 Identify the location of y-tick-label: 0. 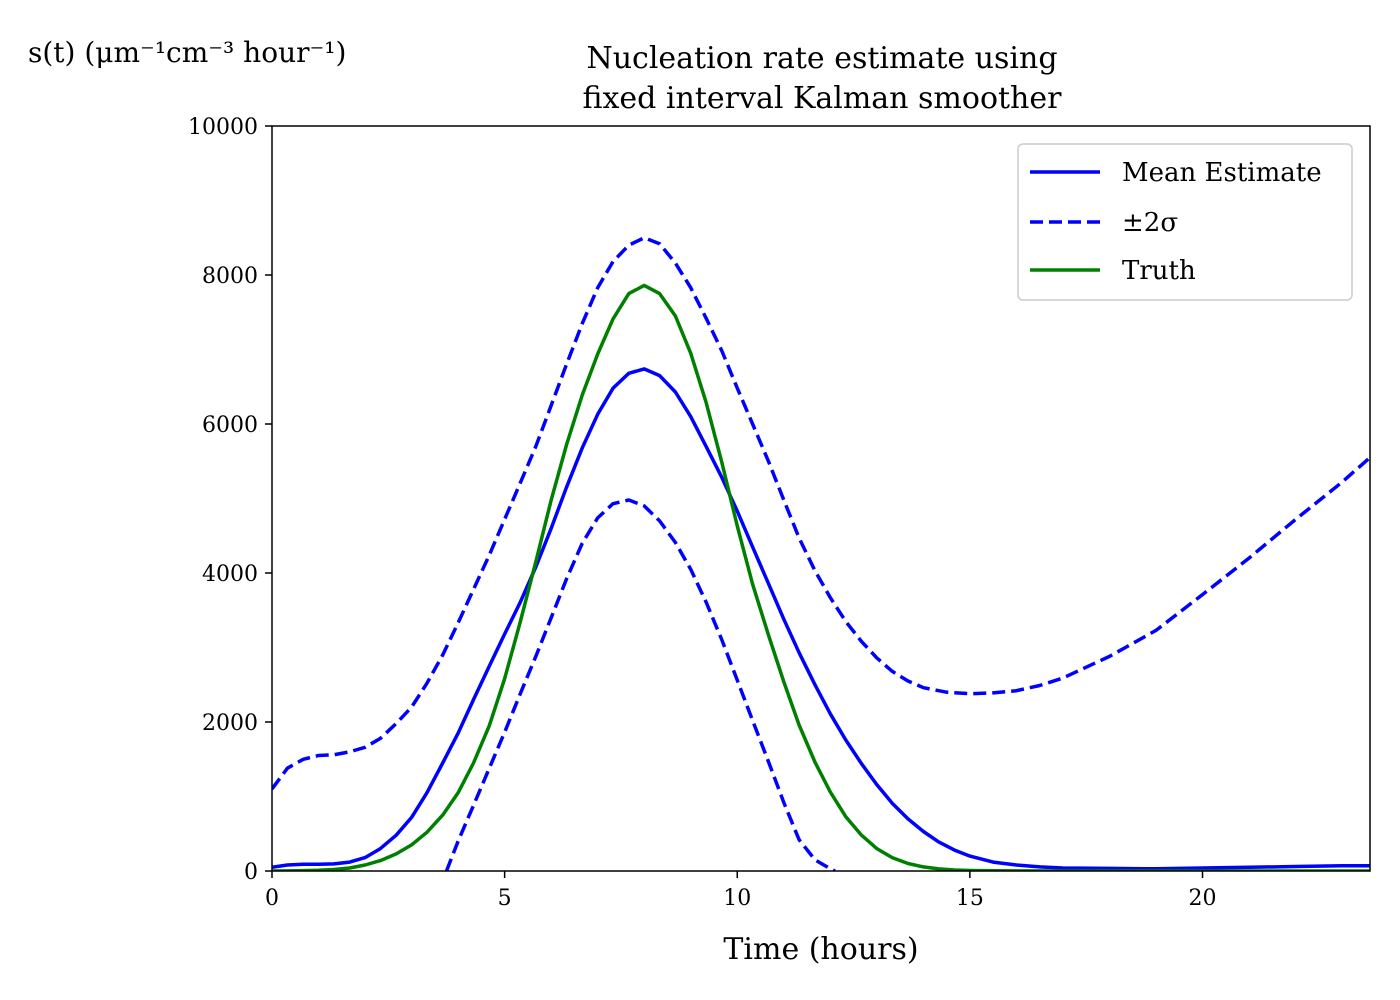
(251, 872).